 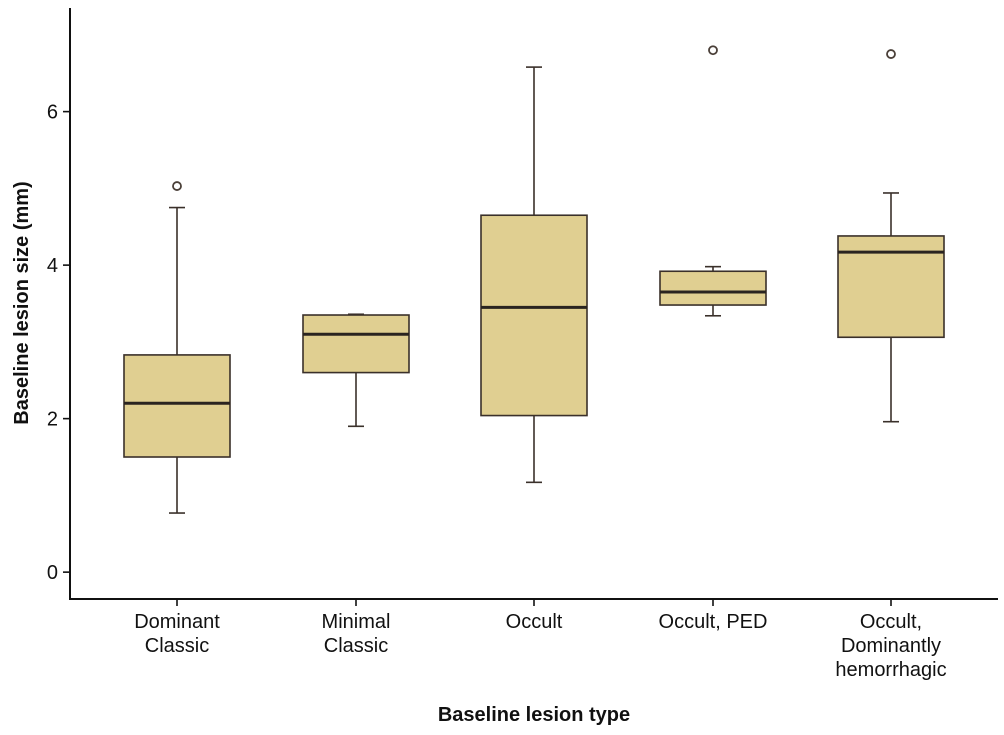 I want to click on x-tick-label-line: Occult, PED, so click(x=713, y=622).